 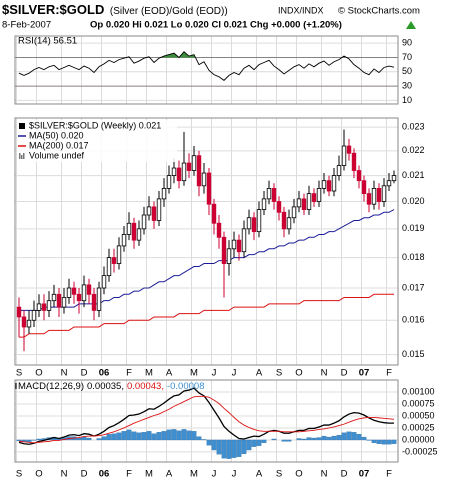 I want to click on legend-label: 0.00043,, so click(x=145, y=386).